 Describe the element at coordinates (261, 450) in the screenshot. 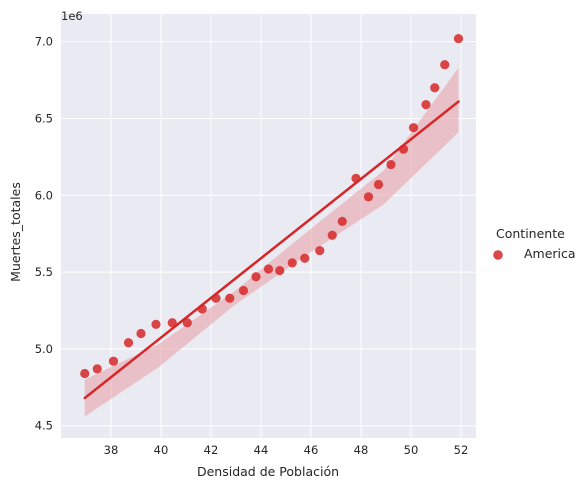

I see `x-tick-label: 44` at that location.